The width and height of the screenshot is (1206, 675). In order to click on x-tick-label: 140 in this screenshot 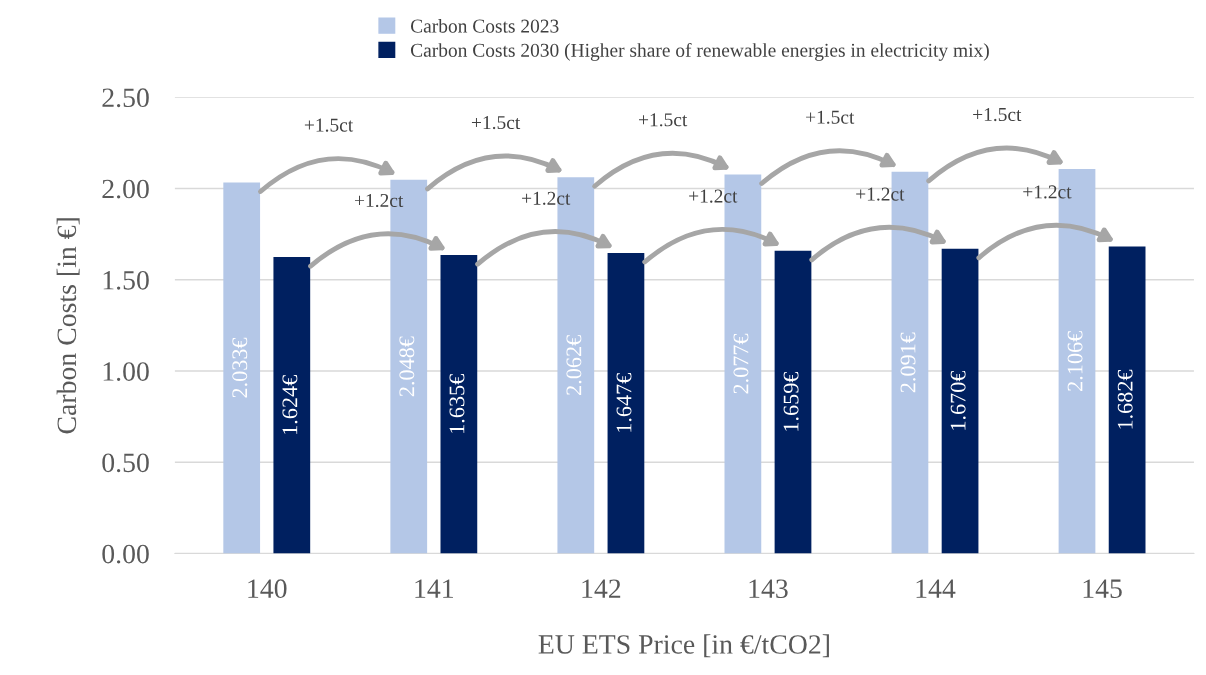, I will do `click(267, 589)`.